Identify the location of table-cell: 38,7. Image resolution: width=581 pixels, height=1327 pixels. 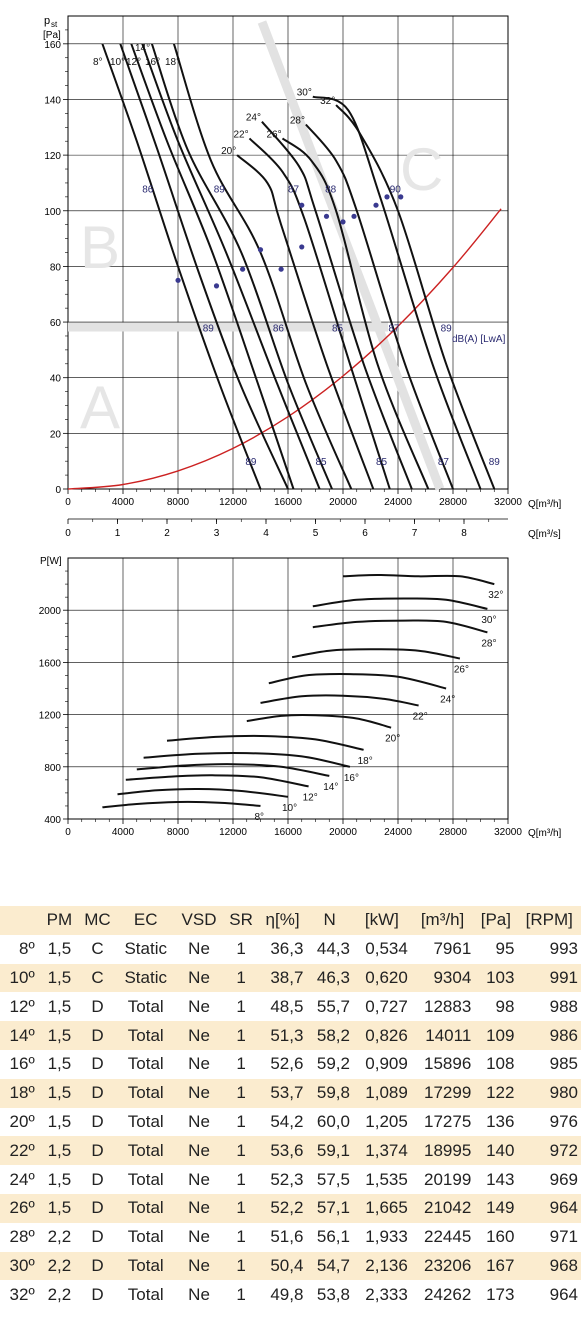
(287, 977).